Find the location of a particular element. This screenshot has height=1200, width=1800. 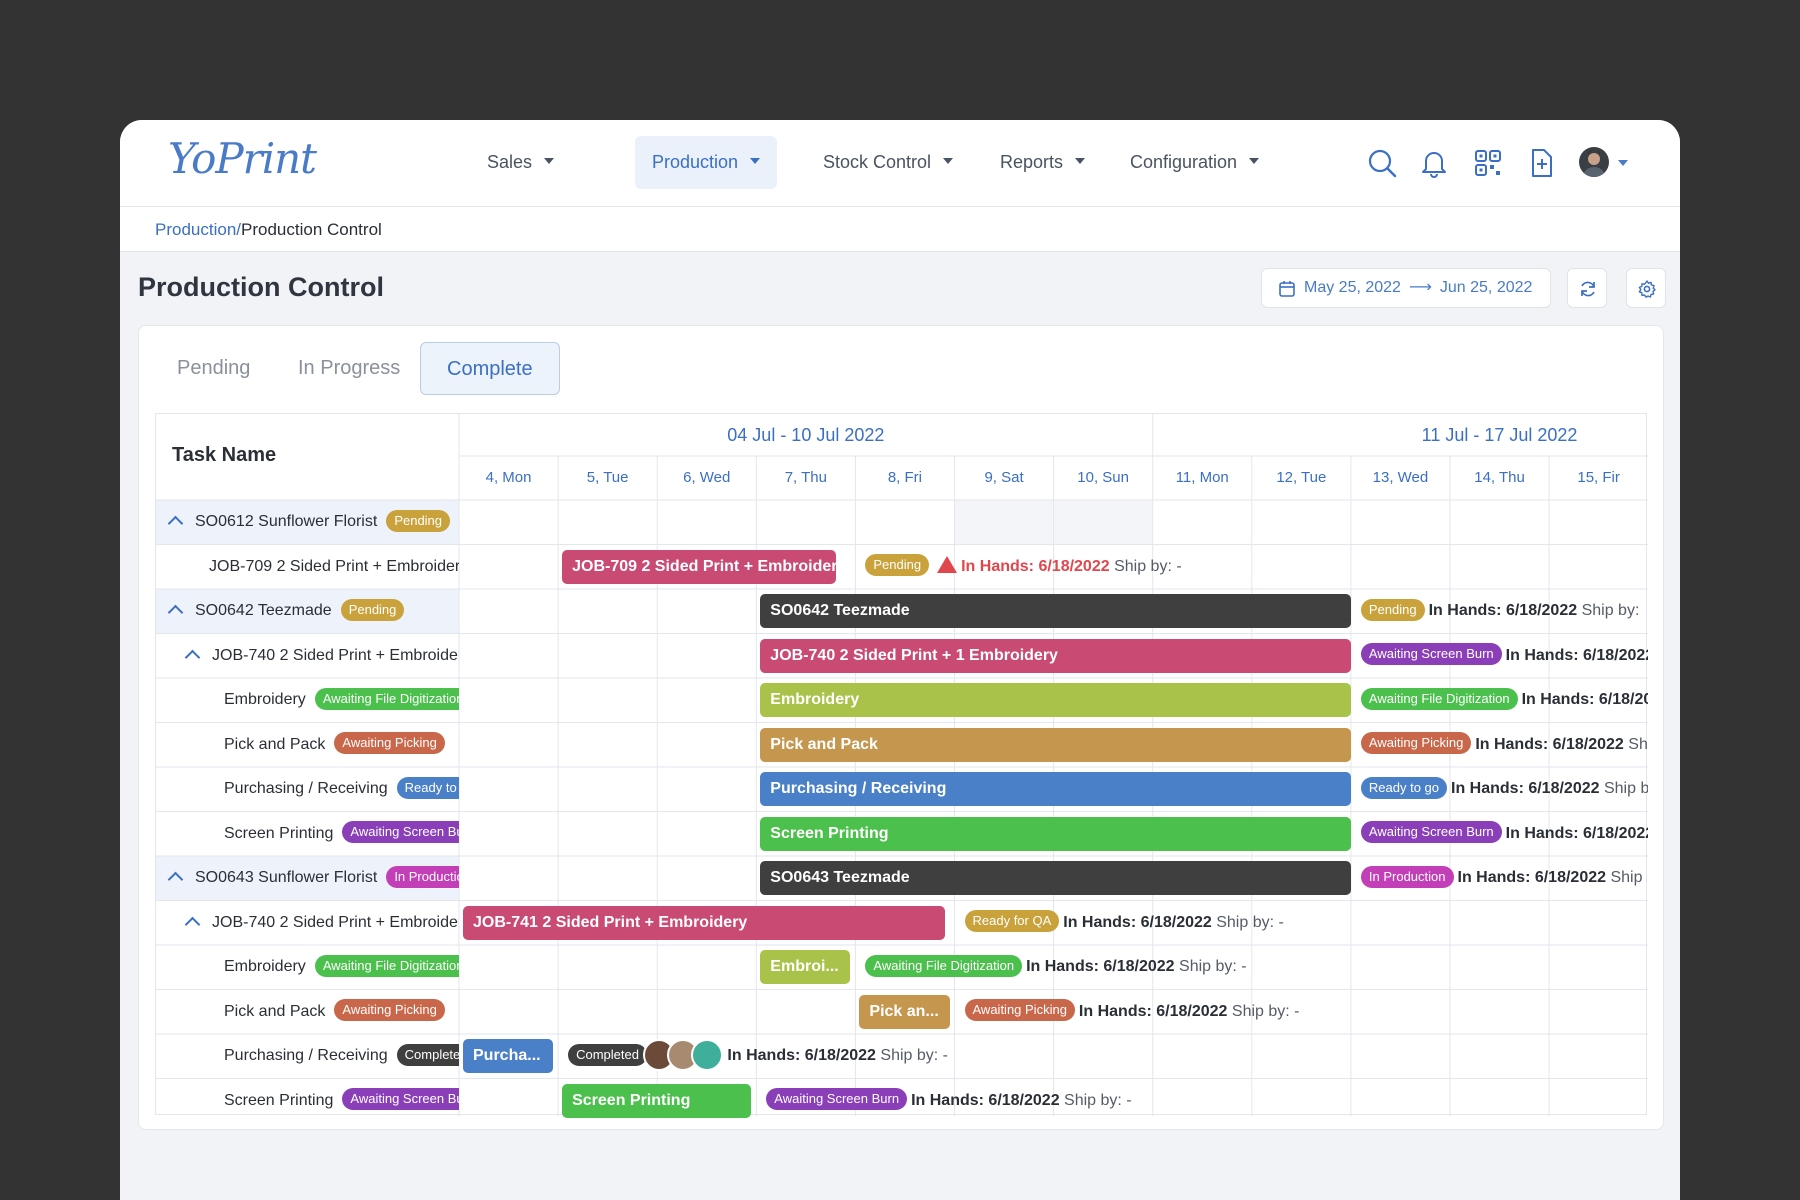

weekend-cell is located at coordinates (1004, 522).